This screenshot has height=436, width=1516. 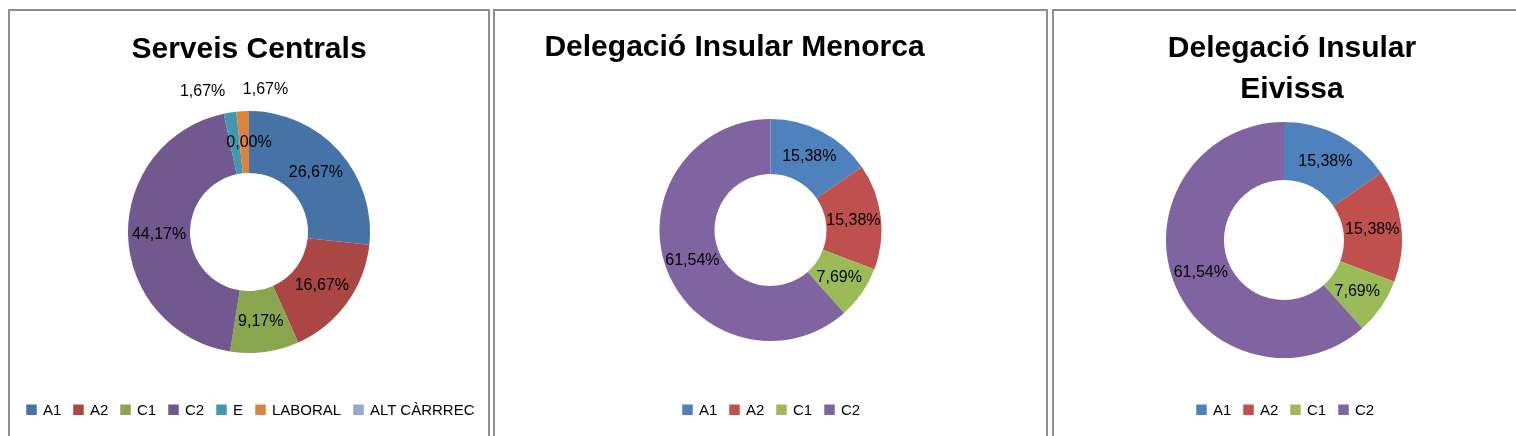 I want to click on data-label: 9,17%, so click(x=261, y=321).